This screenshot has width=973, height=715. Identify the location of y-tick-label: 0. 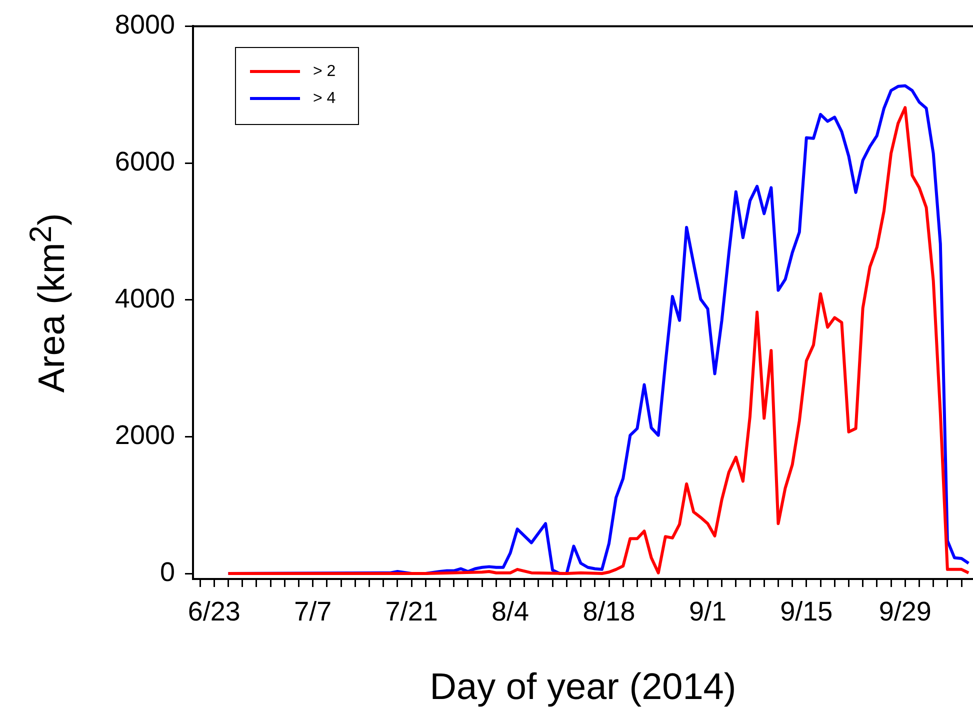
(167, 571).